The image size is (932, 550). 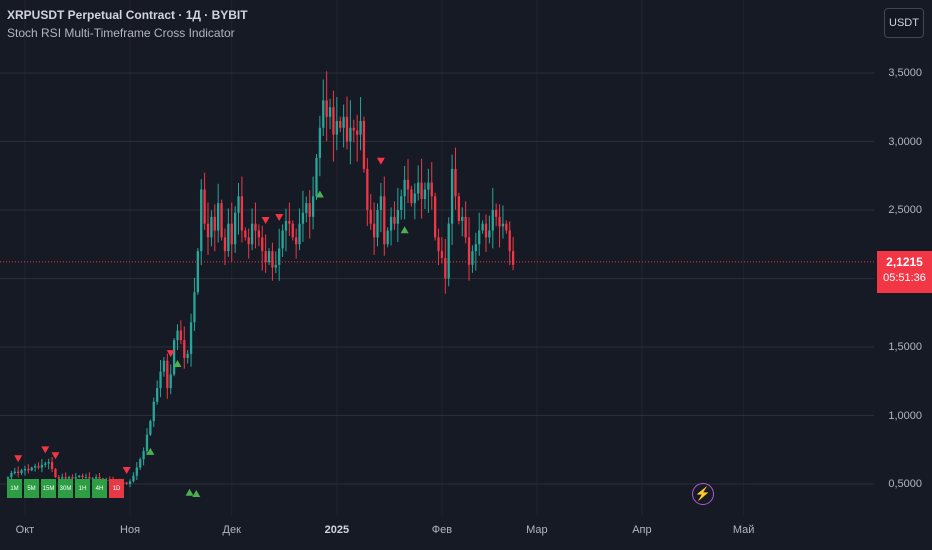 I want to click on time-tick-label: Окт, so click(x=25, y=530).